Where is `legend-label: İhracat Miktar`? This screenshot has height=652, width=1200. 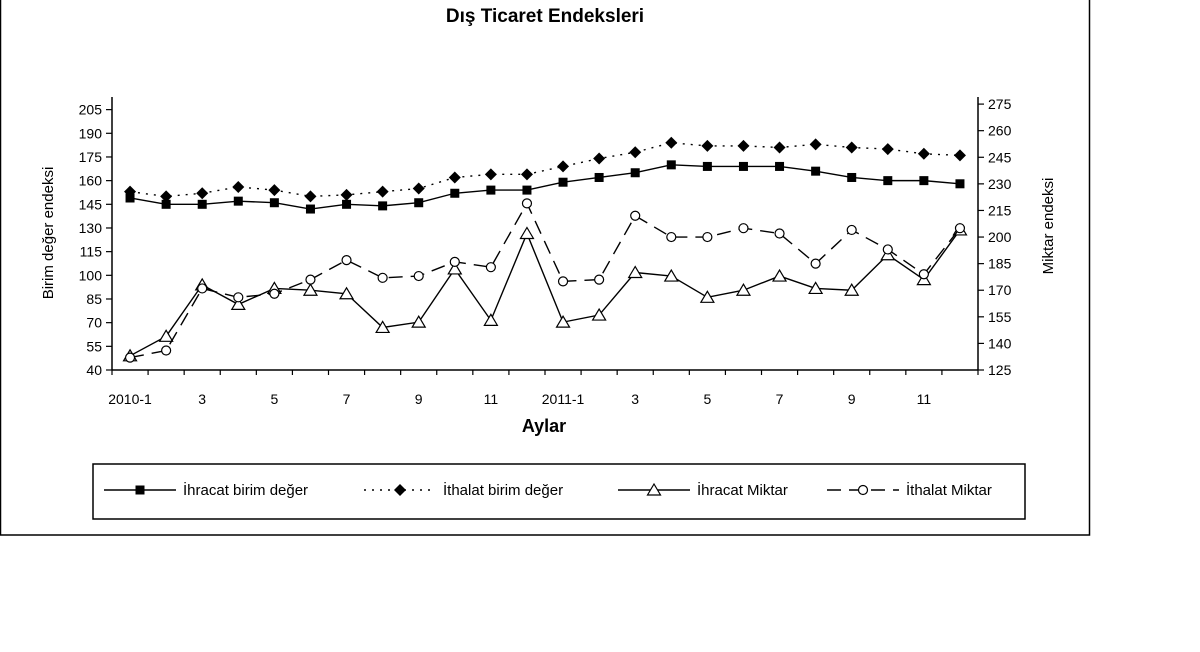 legend-label: İhracat Miktar is located at coordinates (742, 490).